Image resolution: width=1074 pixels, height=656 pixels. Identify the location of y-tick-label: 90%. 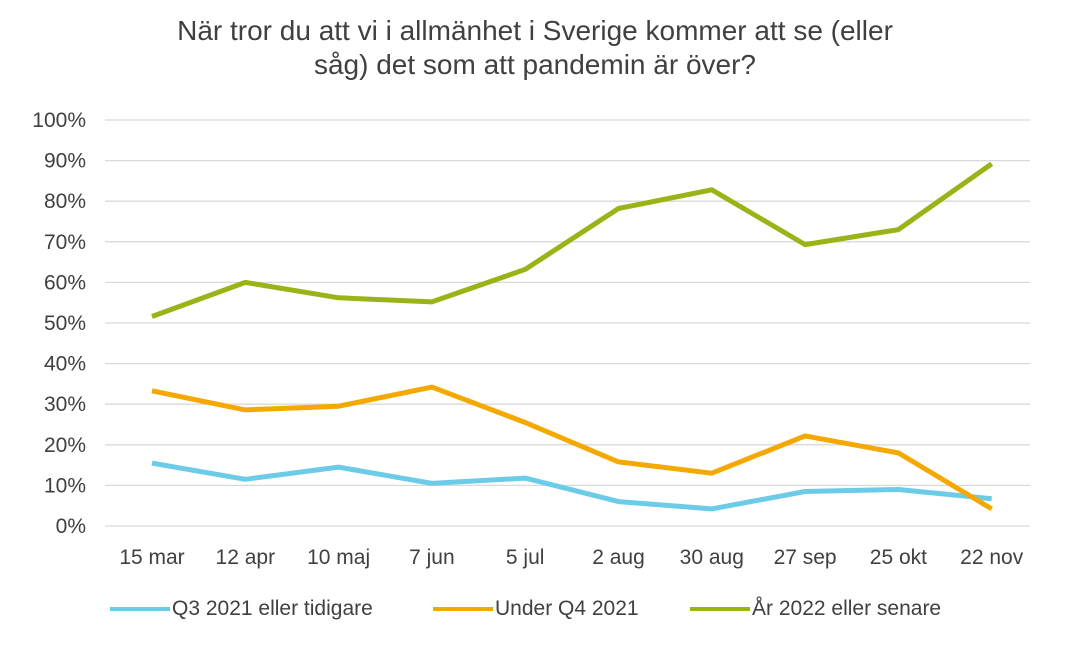
(65, 161).